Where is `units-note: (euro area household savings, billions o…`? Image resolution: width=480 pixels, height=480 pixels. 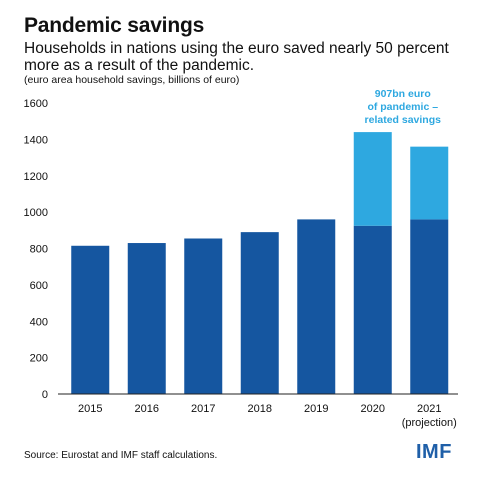
units-note: (euro area household savings, billions o… is located at coordinates (132, 80).